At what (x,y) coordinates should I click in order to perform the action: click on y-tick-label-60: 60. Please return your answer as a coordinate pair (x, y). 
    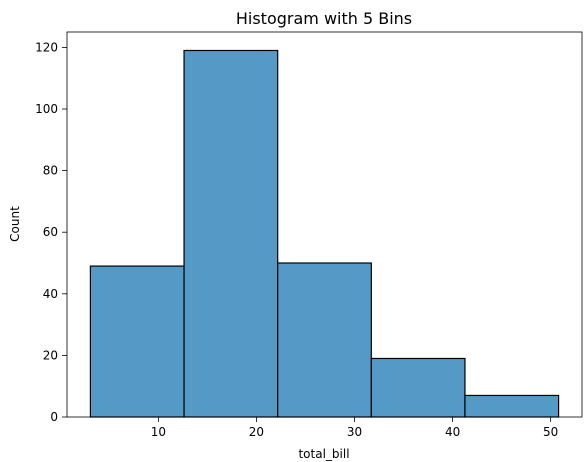
    Looking at the image, I should click on (50, 232).